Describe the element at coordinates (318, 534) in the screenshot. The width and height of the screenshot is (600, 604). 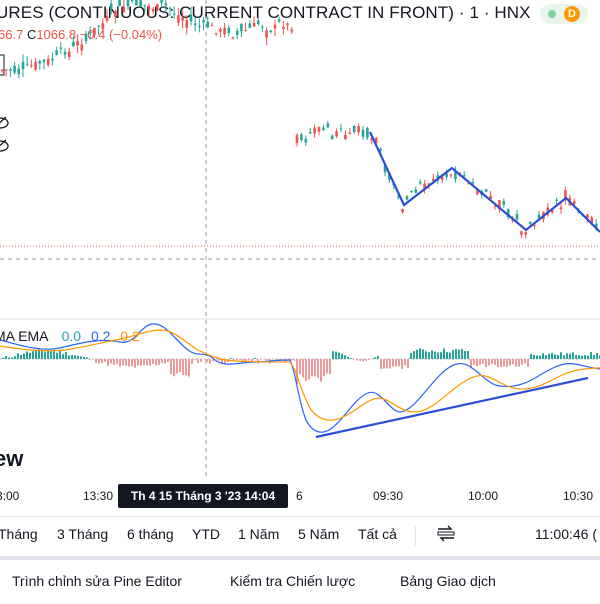
I see `range-button-5-years: 5 Năm` at that location.